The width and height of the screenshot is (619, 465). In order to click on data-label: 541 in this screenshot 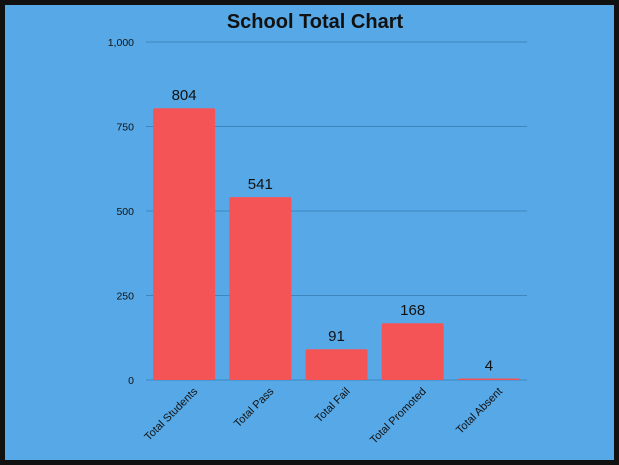, I will do `click(260, 184)`.